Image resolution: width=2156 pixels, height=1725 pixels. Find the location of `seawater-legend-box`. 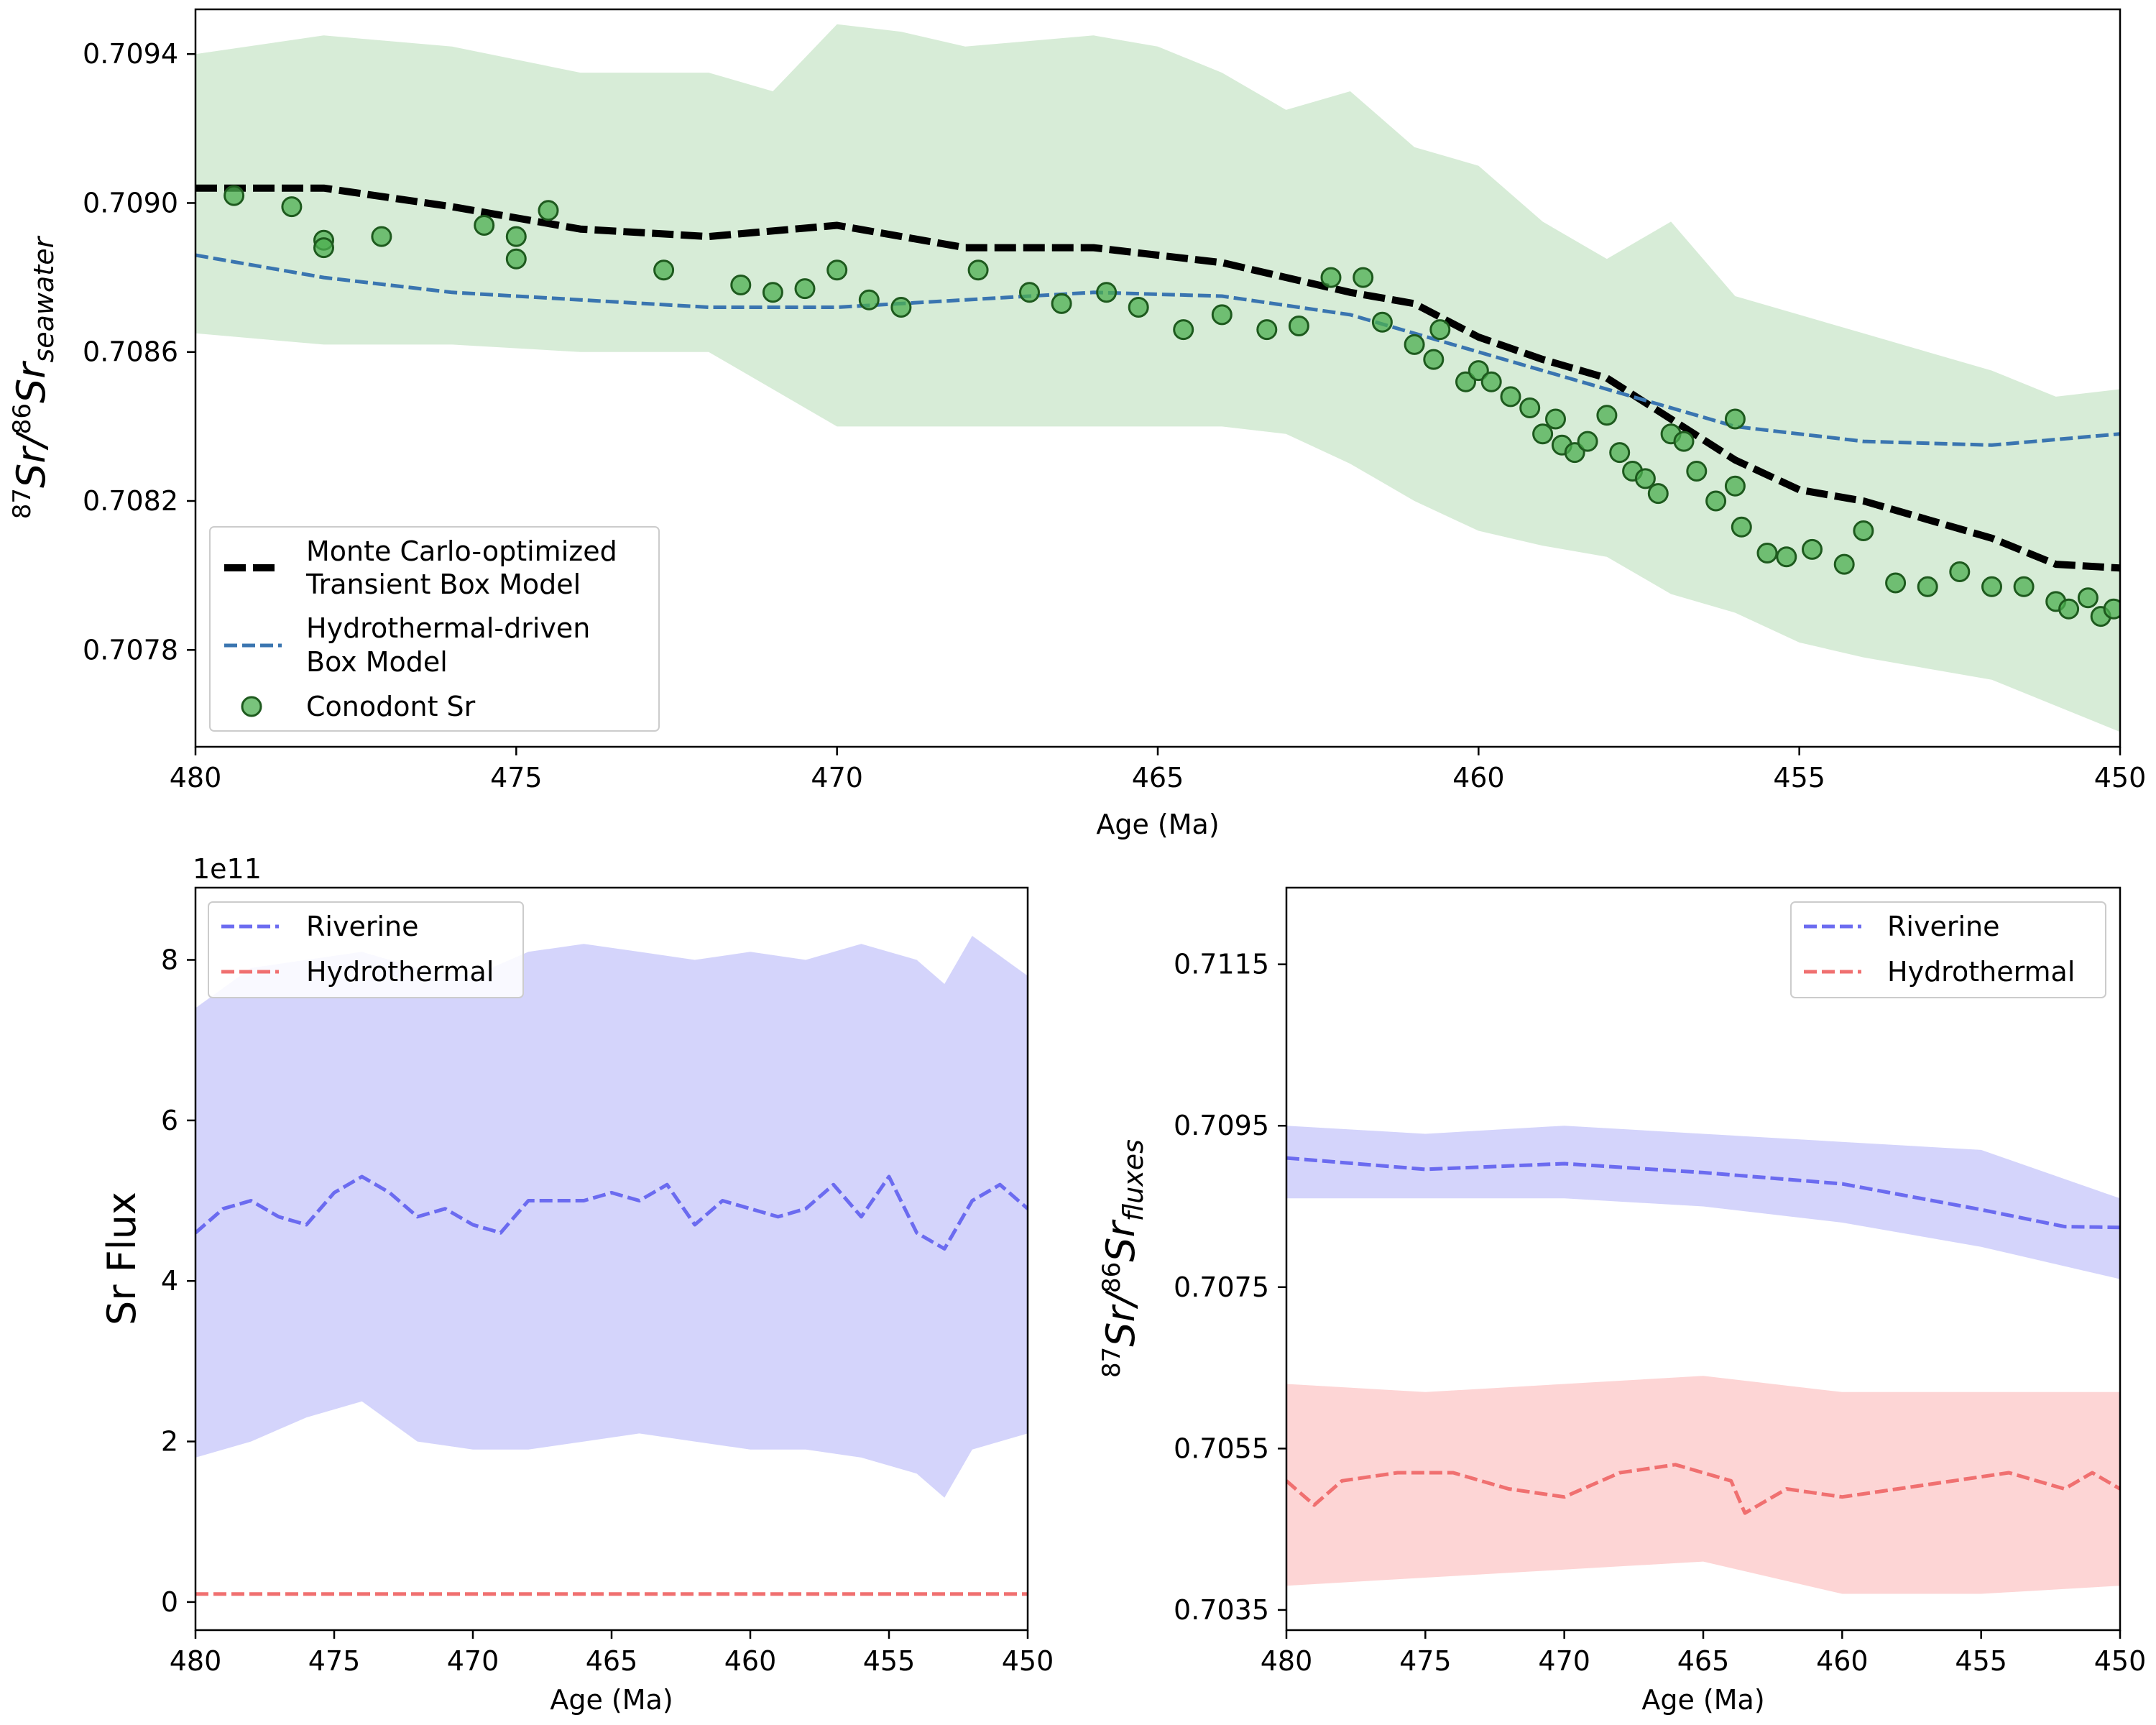

seawater-legend-box is located at coordinates (434, 629).